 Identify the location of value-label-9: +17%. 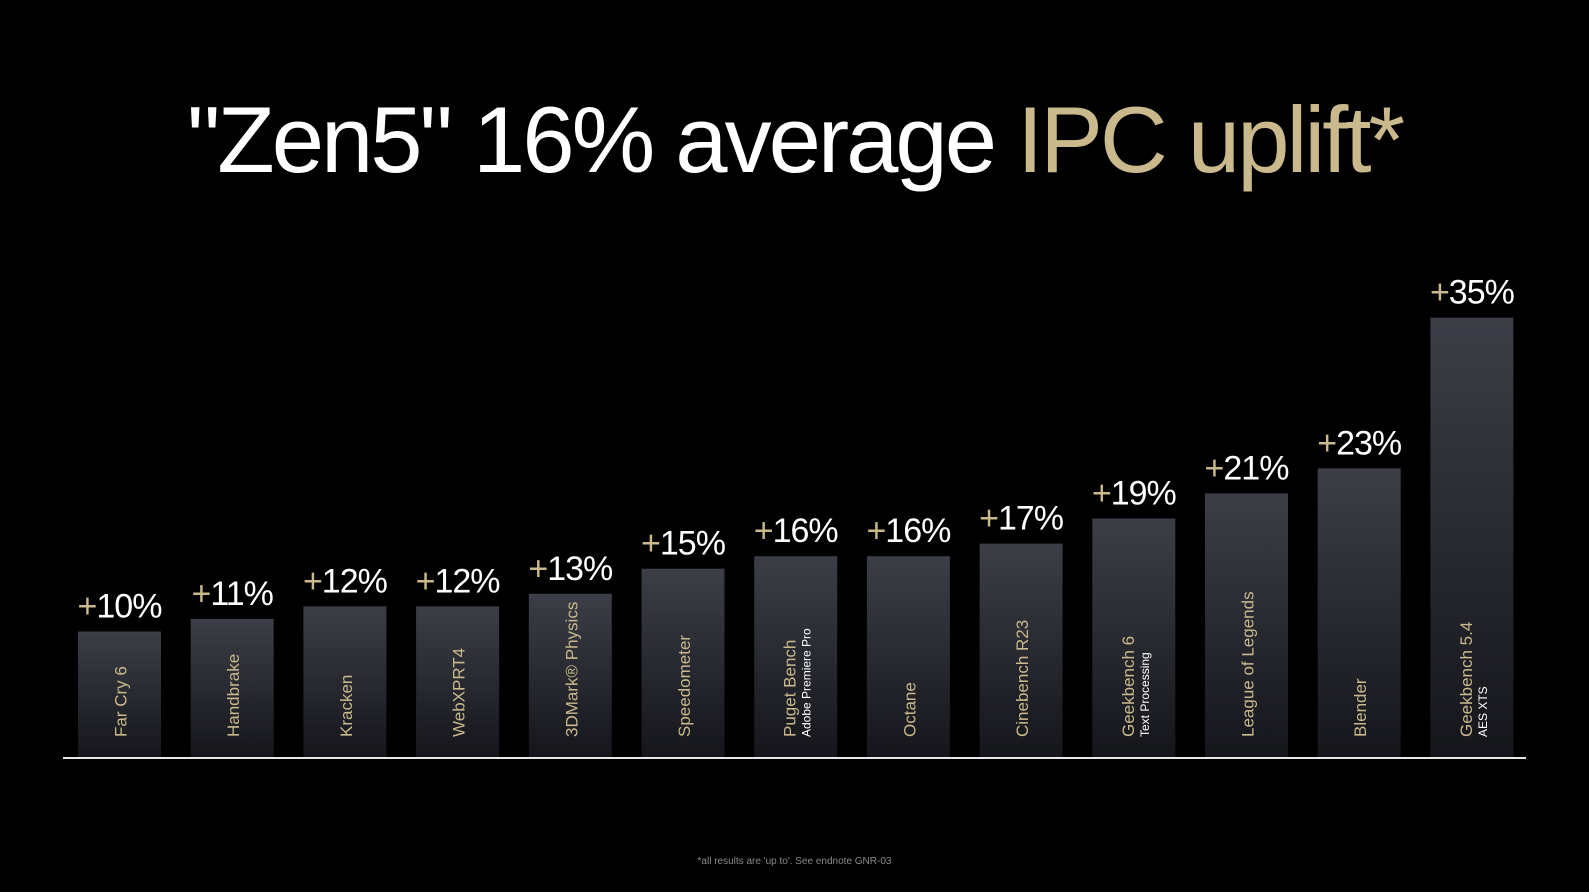
(1021, 519).